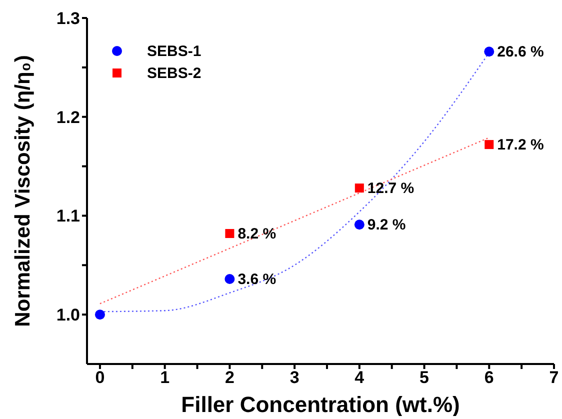 The image size is (562, 419). What do you see at coordinates (390, 189) in the screenshot?
I see `annotation: 12.7 %` at bounding box center [390, 189].